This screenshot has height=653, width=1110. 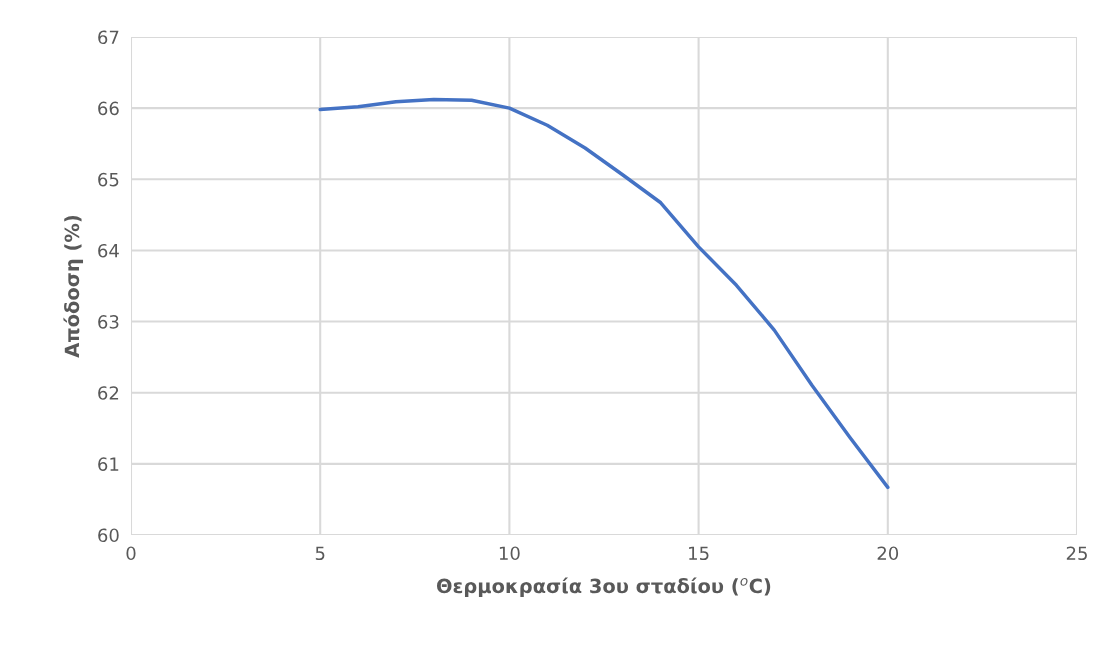 I want to click on x-tick-label: 25, so click(x=1076, y=553).